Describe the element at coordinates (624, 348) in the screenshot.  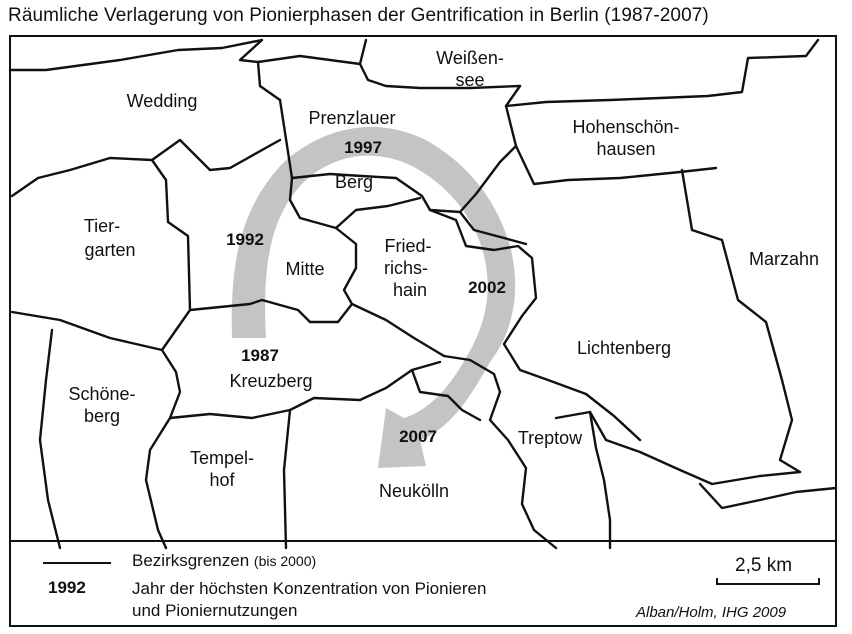
I see `district-lichtenberg: Lichtenberg` at that location.